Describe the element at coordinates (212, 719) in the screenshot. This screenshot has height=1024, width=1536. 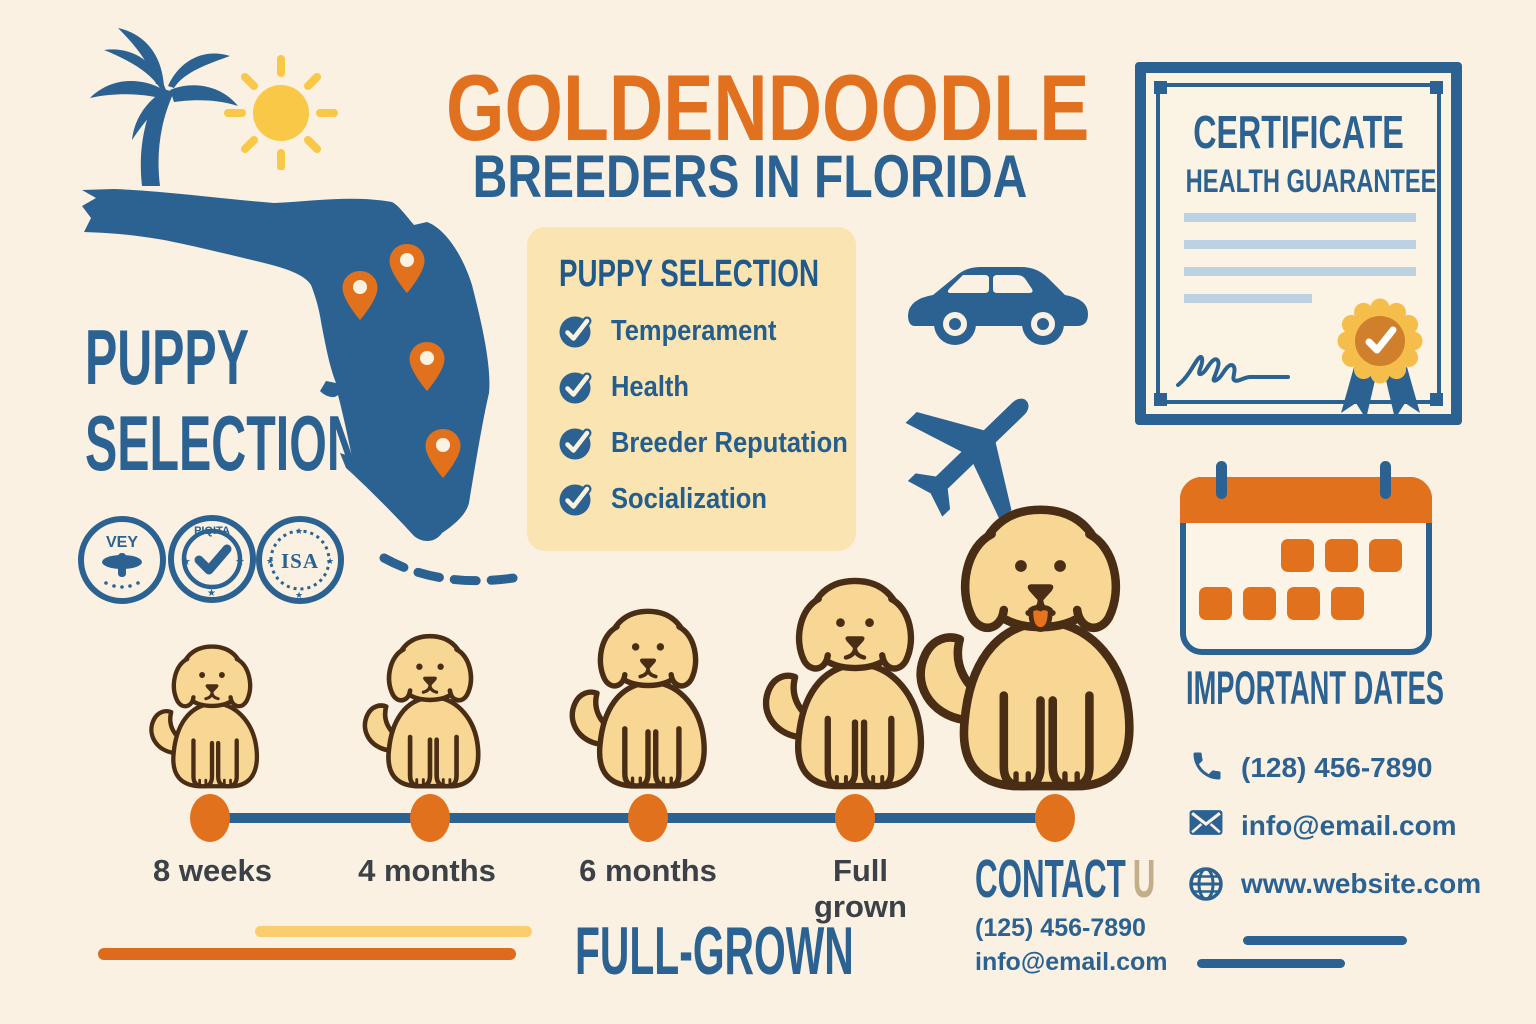
I see `puppy-illustration-8-weeks` at that location.